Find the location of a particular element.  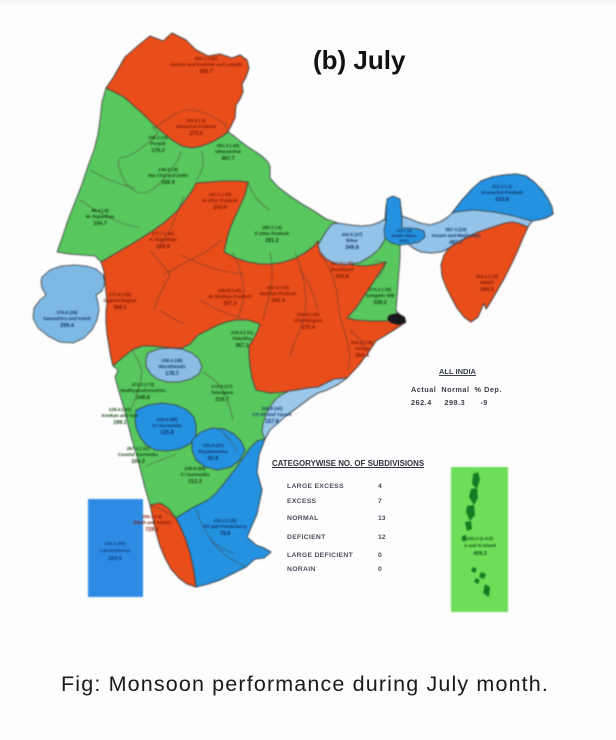

svg-text: W Uttar Pradesh is located at coordinates (220, 200).